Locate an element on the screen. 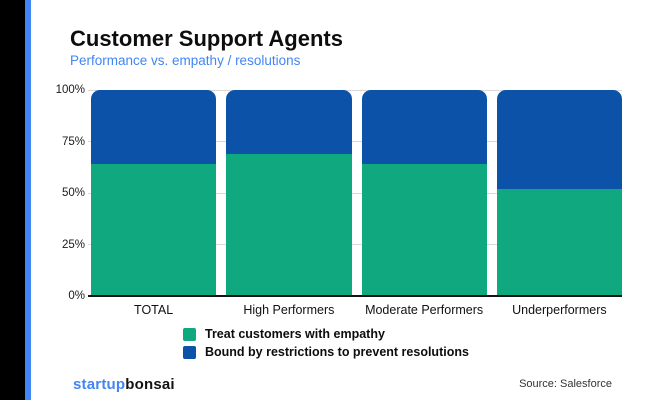  y-axis-tick: 25% is located at coordinates (73, 244).